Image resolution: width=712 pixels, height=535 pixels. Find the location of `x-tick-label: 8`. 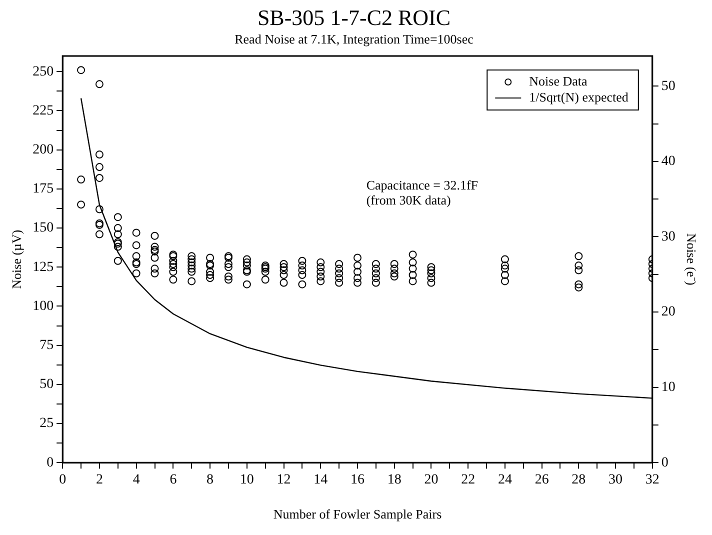

x-tick-label: 8 is located at coordinates (210, 480).